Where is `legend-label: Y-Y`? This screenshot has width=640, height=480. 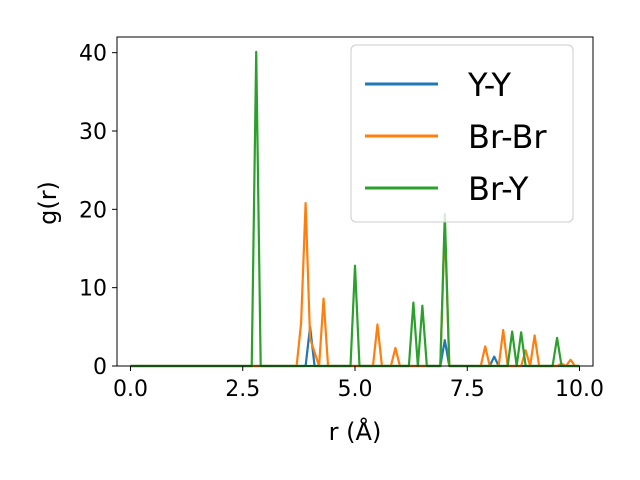
legend-label: Y-Y is located at coordinates (489, 85).